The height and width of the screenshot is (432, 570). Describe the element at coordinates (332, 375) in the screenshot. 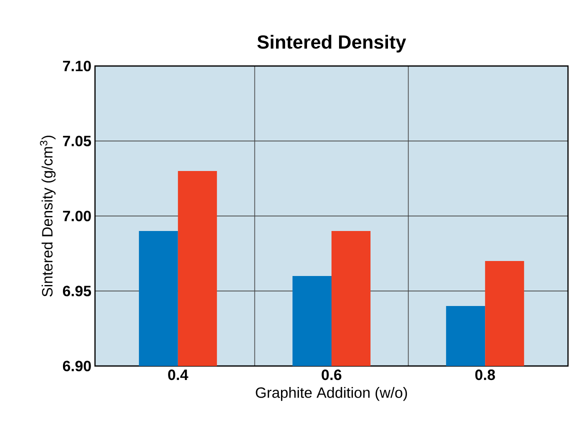

I see `x-tick-label: 0.6` at that location.